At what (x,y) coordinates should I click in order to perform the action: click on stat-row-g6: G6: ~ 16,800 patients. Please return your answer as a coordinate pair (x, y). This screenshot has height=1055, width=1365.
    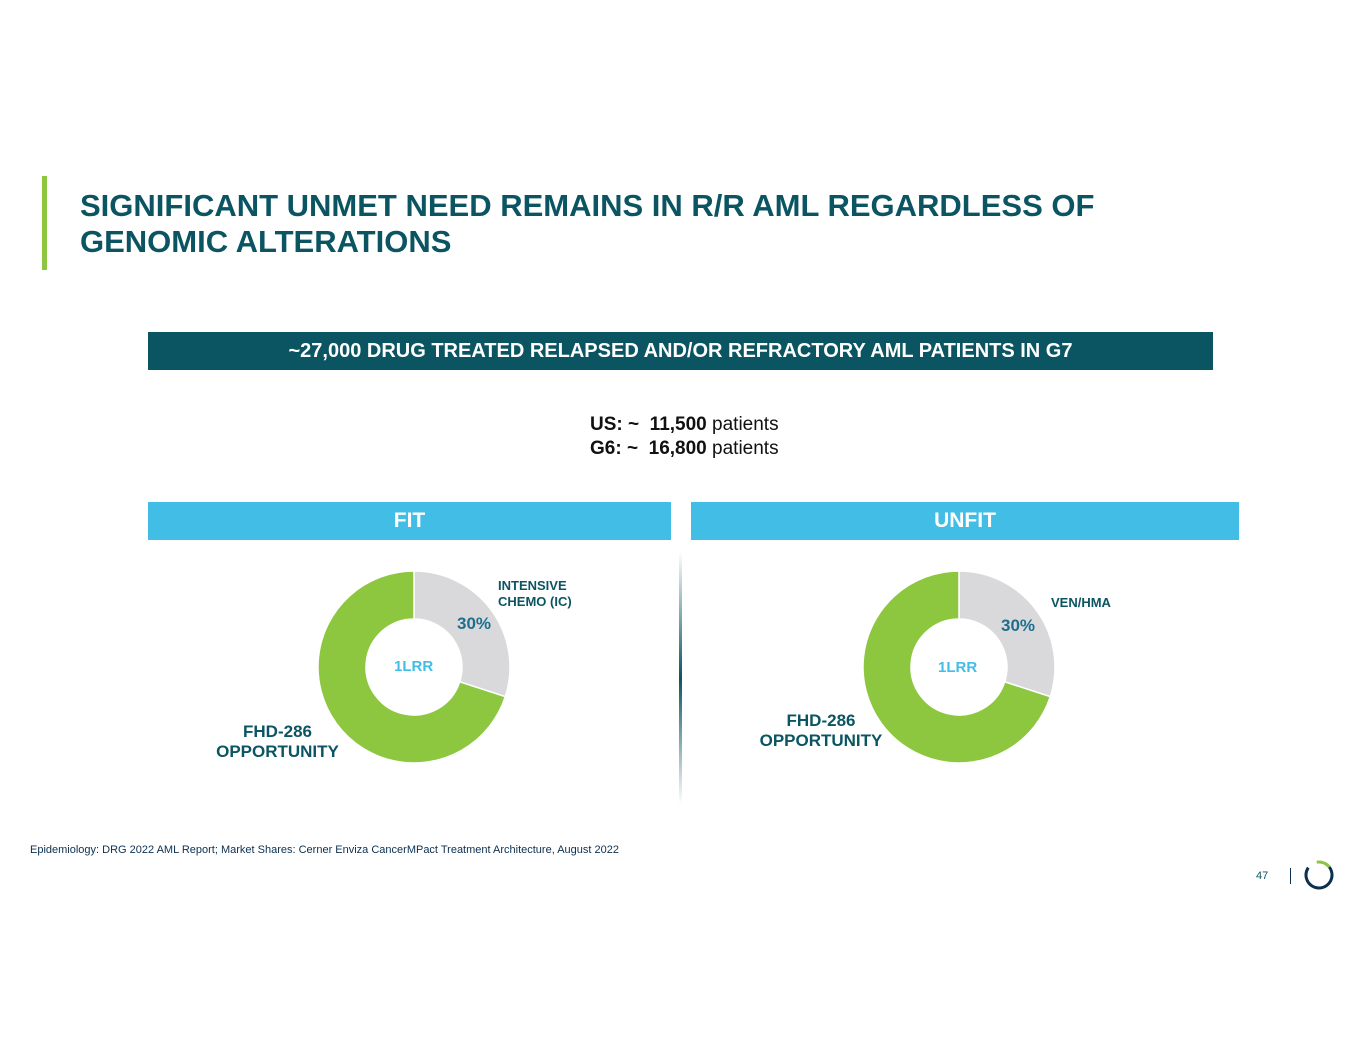
    Looking at the image, I should click on (684, 449).